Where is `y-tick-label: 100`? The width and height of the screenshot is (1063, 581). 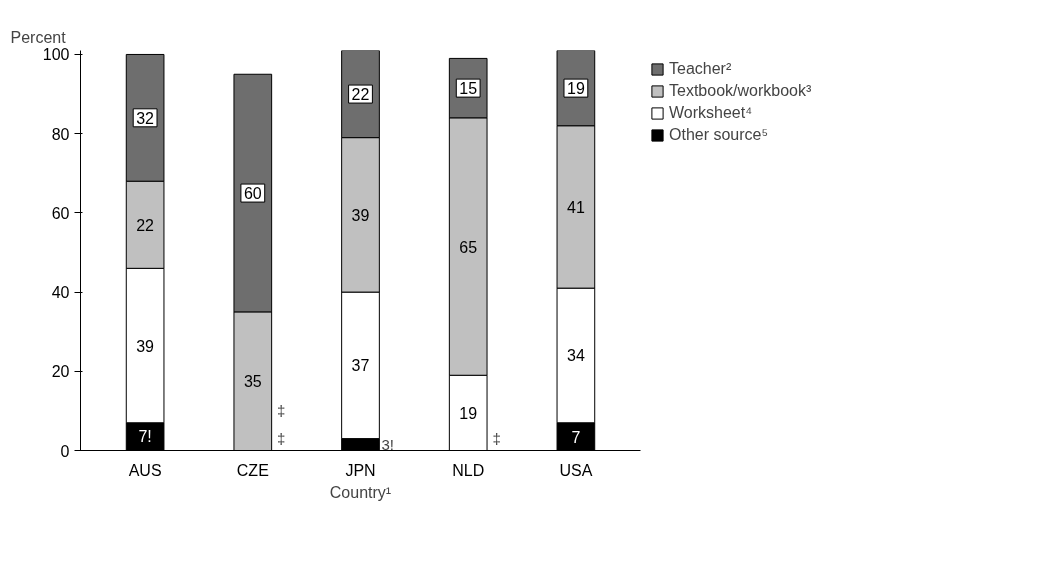
y-tick-label: 100 is located at coordinates (56, 55).